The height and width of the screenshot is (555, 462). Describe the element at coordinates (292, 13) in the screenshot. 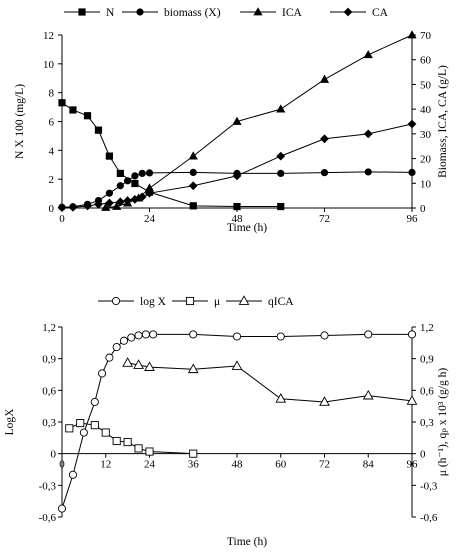

I see `legend-label: ICA` at that location.